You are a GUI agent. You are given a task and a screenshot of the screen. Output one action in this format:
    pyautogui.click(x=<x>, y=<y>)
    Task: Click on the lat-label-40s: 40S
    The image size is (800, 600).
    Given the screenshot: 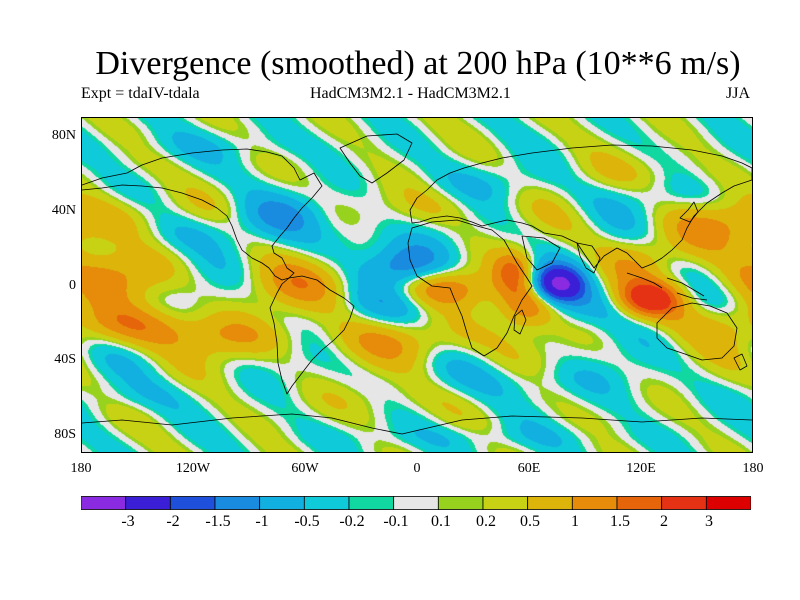 What is the action you would take?
    pyautogui.click(x=65, y=359)
    